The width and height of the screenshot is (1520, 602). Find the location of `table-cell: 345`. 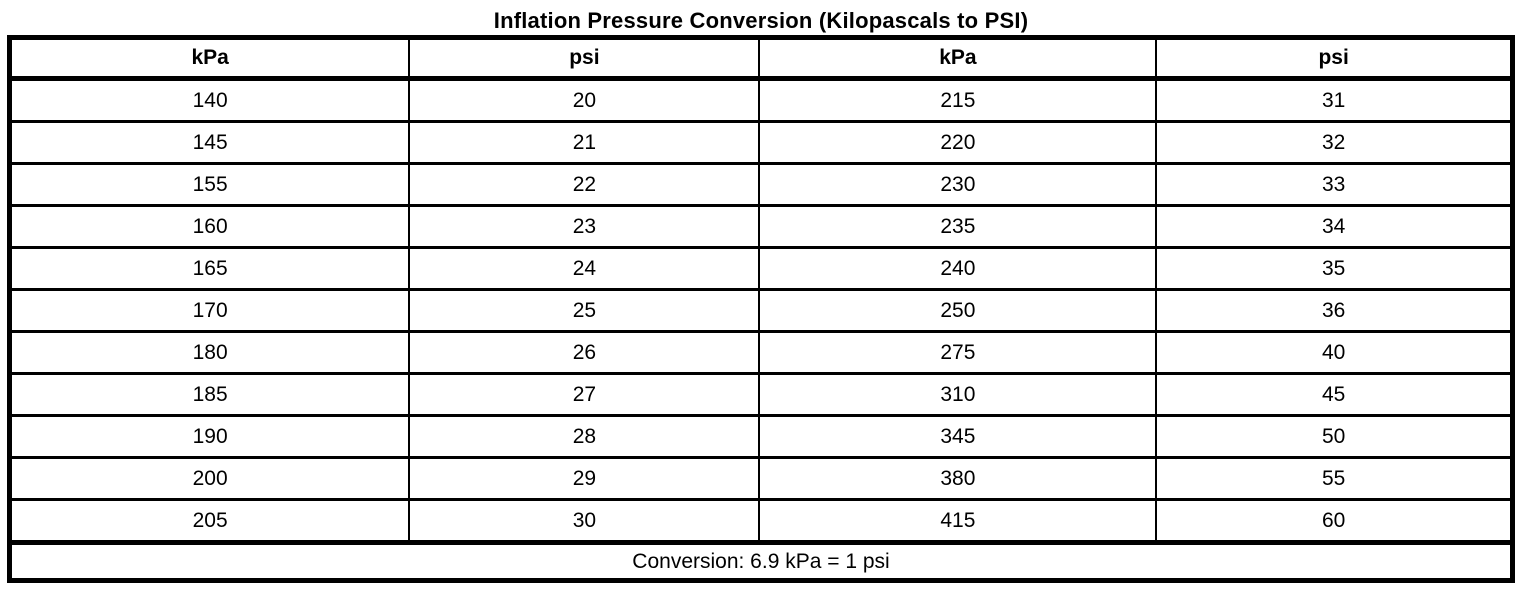

table-cell: 345 is located at coordinates (958, 436).